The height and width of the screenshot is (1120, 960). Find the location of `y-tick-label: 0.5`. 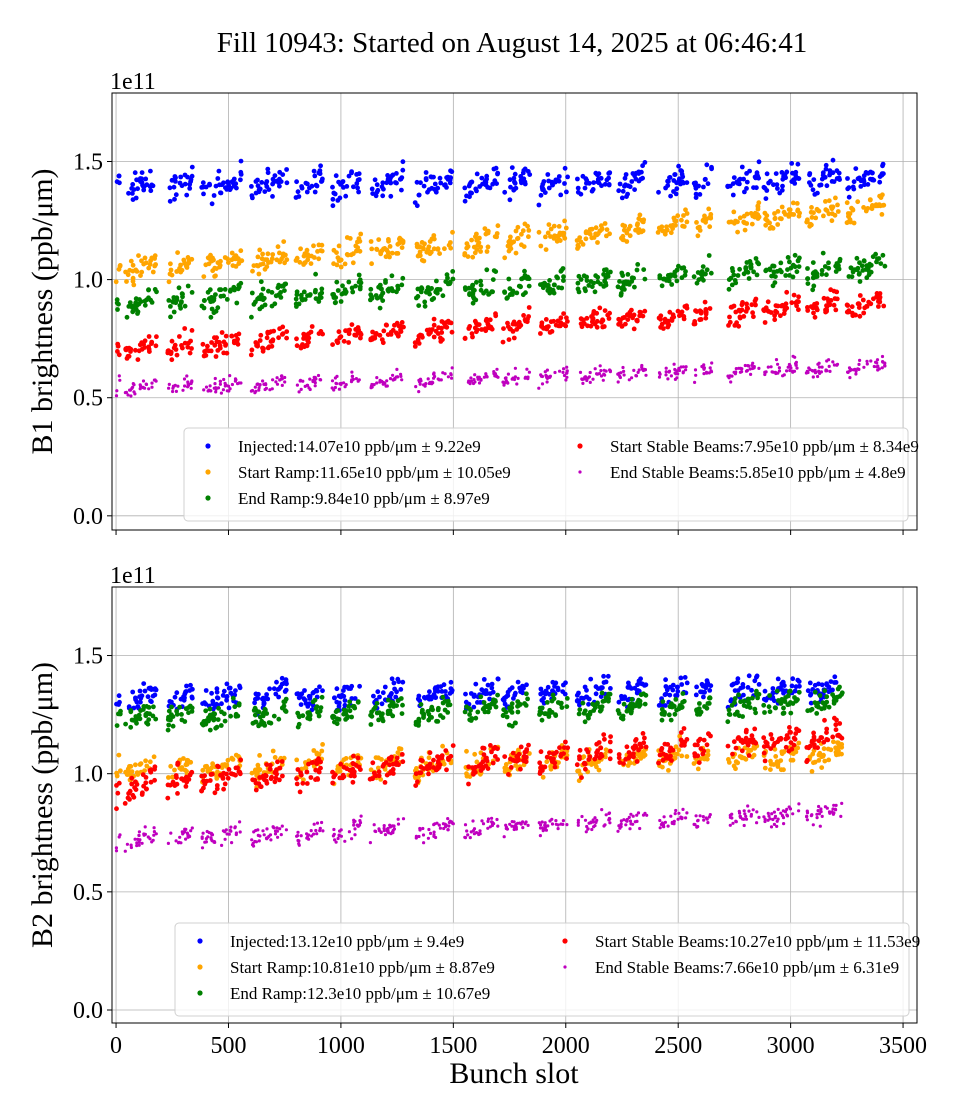

y-tick-label: 0.5 is located at coordinates (88, 399).